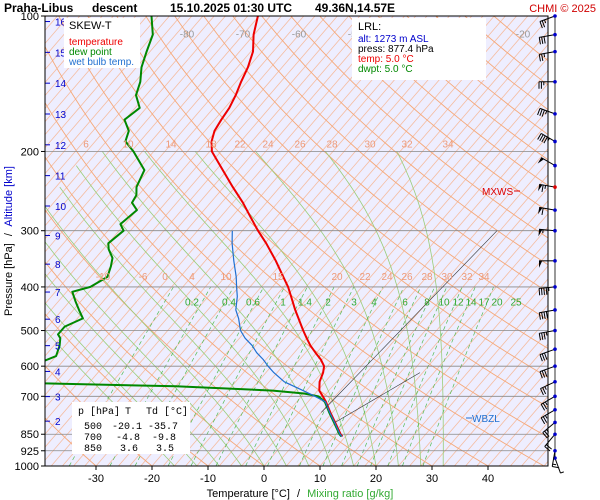  I want to click on altitude-tick-label: 15, so click(61, 53).